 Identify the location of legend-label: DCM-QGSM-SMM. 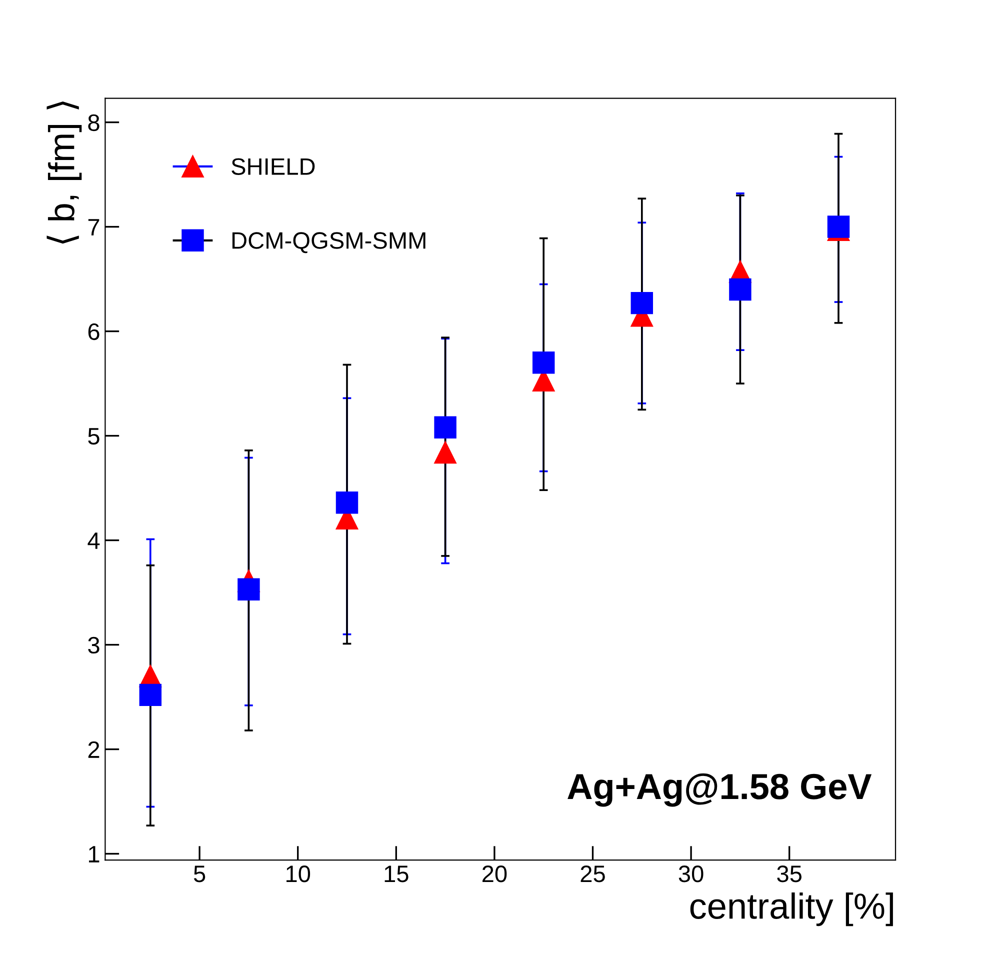
(329, 243).